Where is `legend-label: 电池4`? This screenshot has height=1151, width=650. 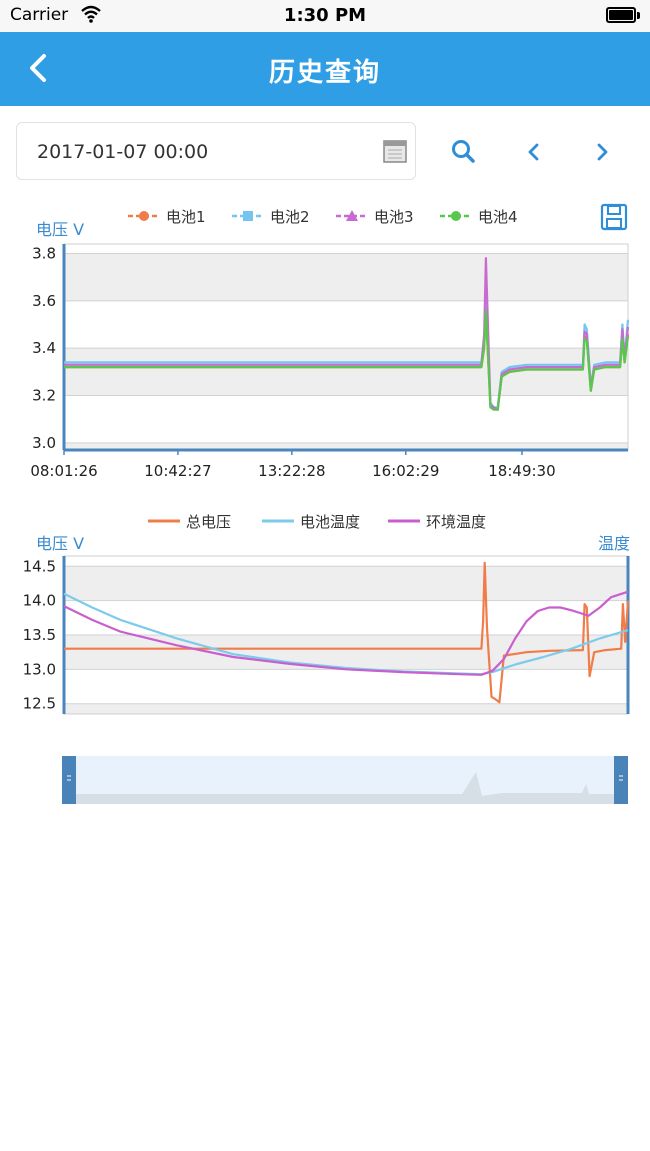 legend-label: 电池4 is located at coordinates (498, 217).